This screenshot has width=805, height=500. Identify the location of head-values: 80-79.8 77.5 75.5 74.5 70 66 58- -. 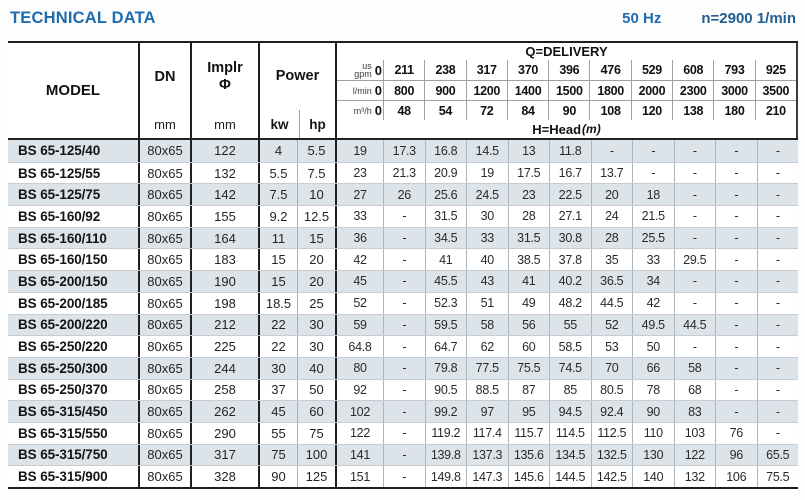
(566, 368).